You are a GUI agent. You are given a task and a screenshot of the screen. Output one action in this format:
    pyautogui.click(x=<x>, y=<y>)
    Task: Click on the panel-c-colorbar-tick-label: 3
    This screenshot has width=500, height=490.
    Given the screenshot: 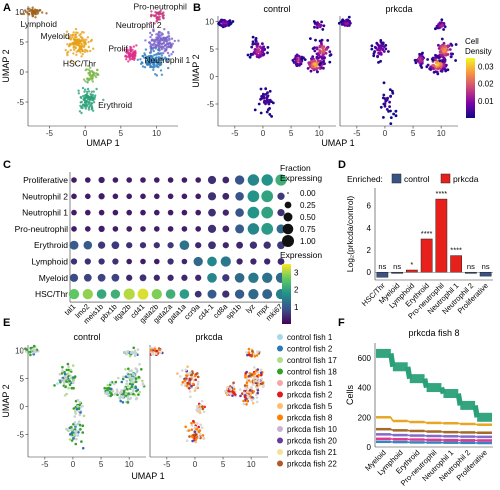 What is the action you would take?
    pyautogui.click(x=296, y=273)
    